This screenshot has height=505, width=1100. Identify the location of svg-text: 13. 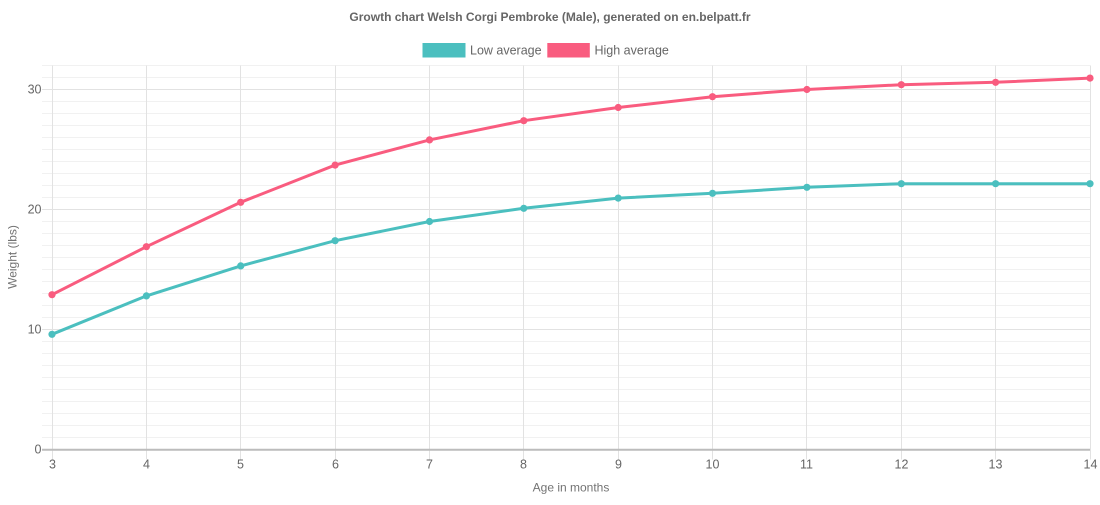
(996, 465).